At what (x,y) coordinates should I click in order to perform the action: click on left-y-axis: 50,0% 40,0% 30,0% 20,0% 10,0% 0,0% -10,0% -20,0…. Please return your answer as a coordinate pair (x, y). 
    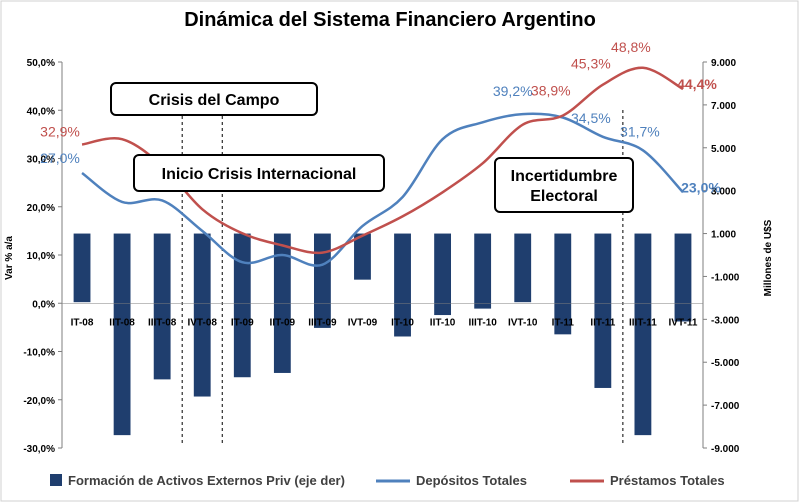
    Looking at the image, I should click on (43, 256).